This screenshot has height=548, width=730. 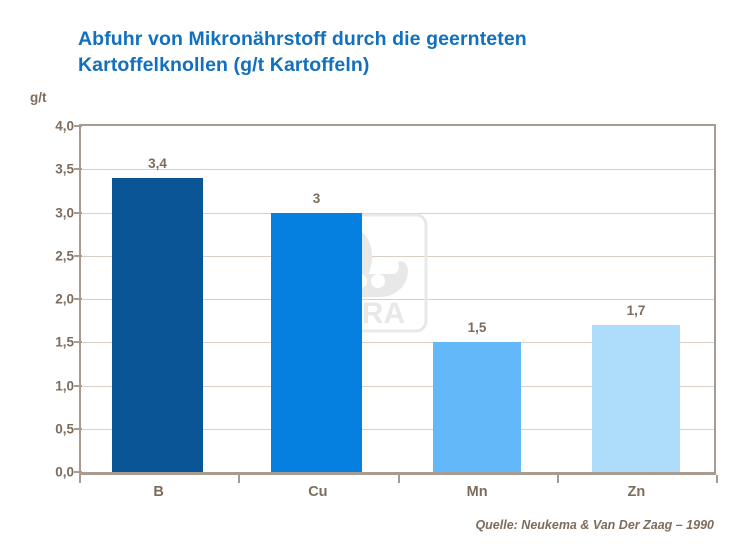 What do you see at coordinates (64, 472) in the screenshot?
I see `y-tick-label: 0,0` at bounding box center [64, 472].